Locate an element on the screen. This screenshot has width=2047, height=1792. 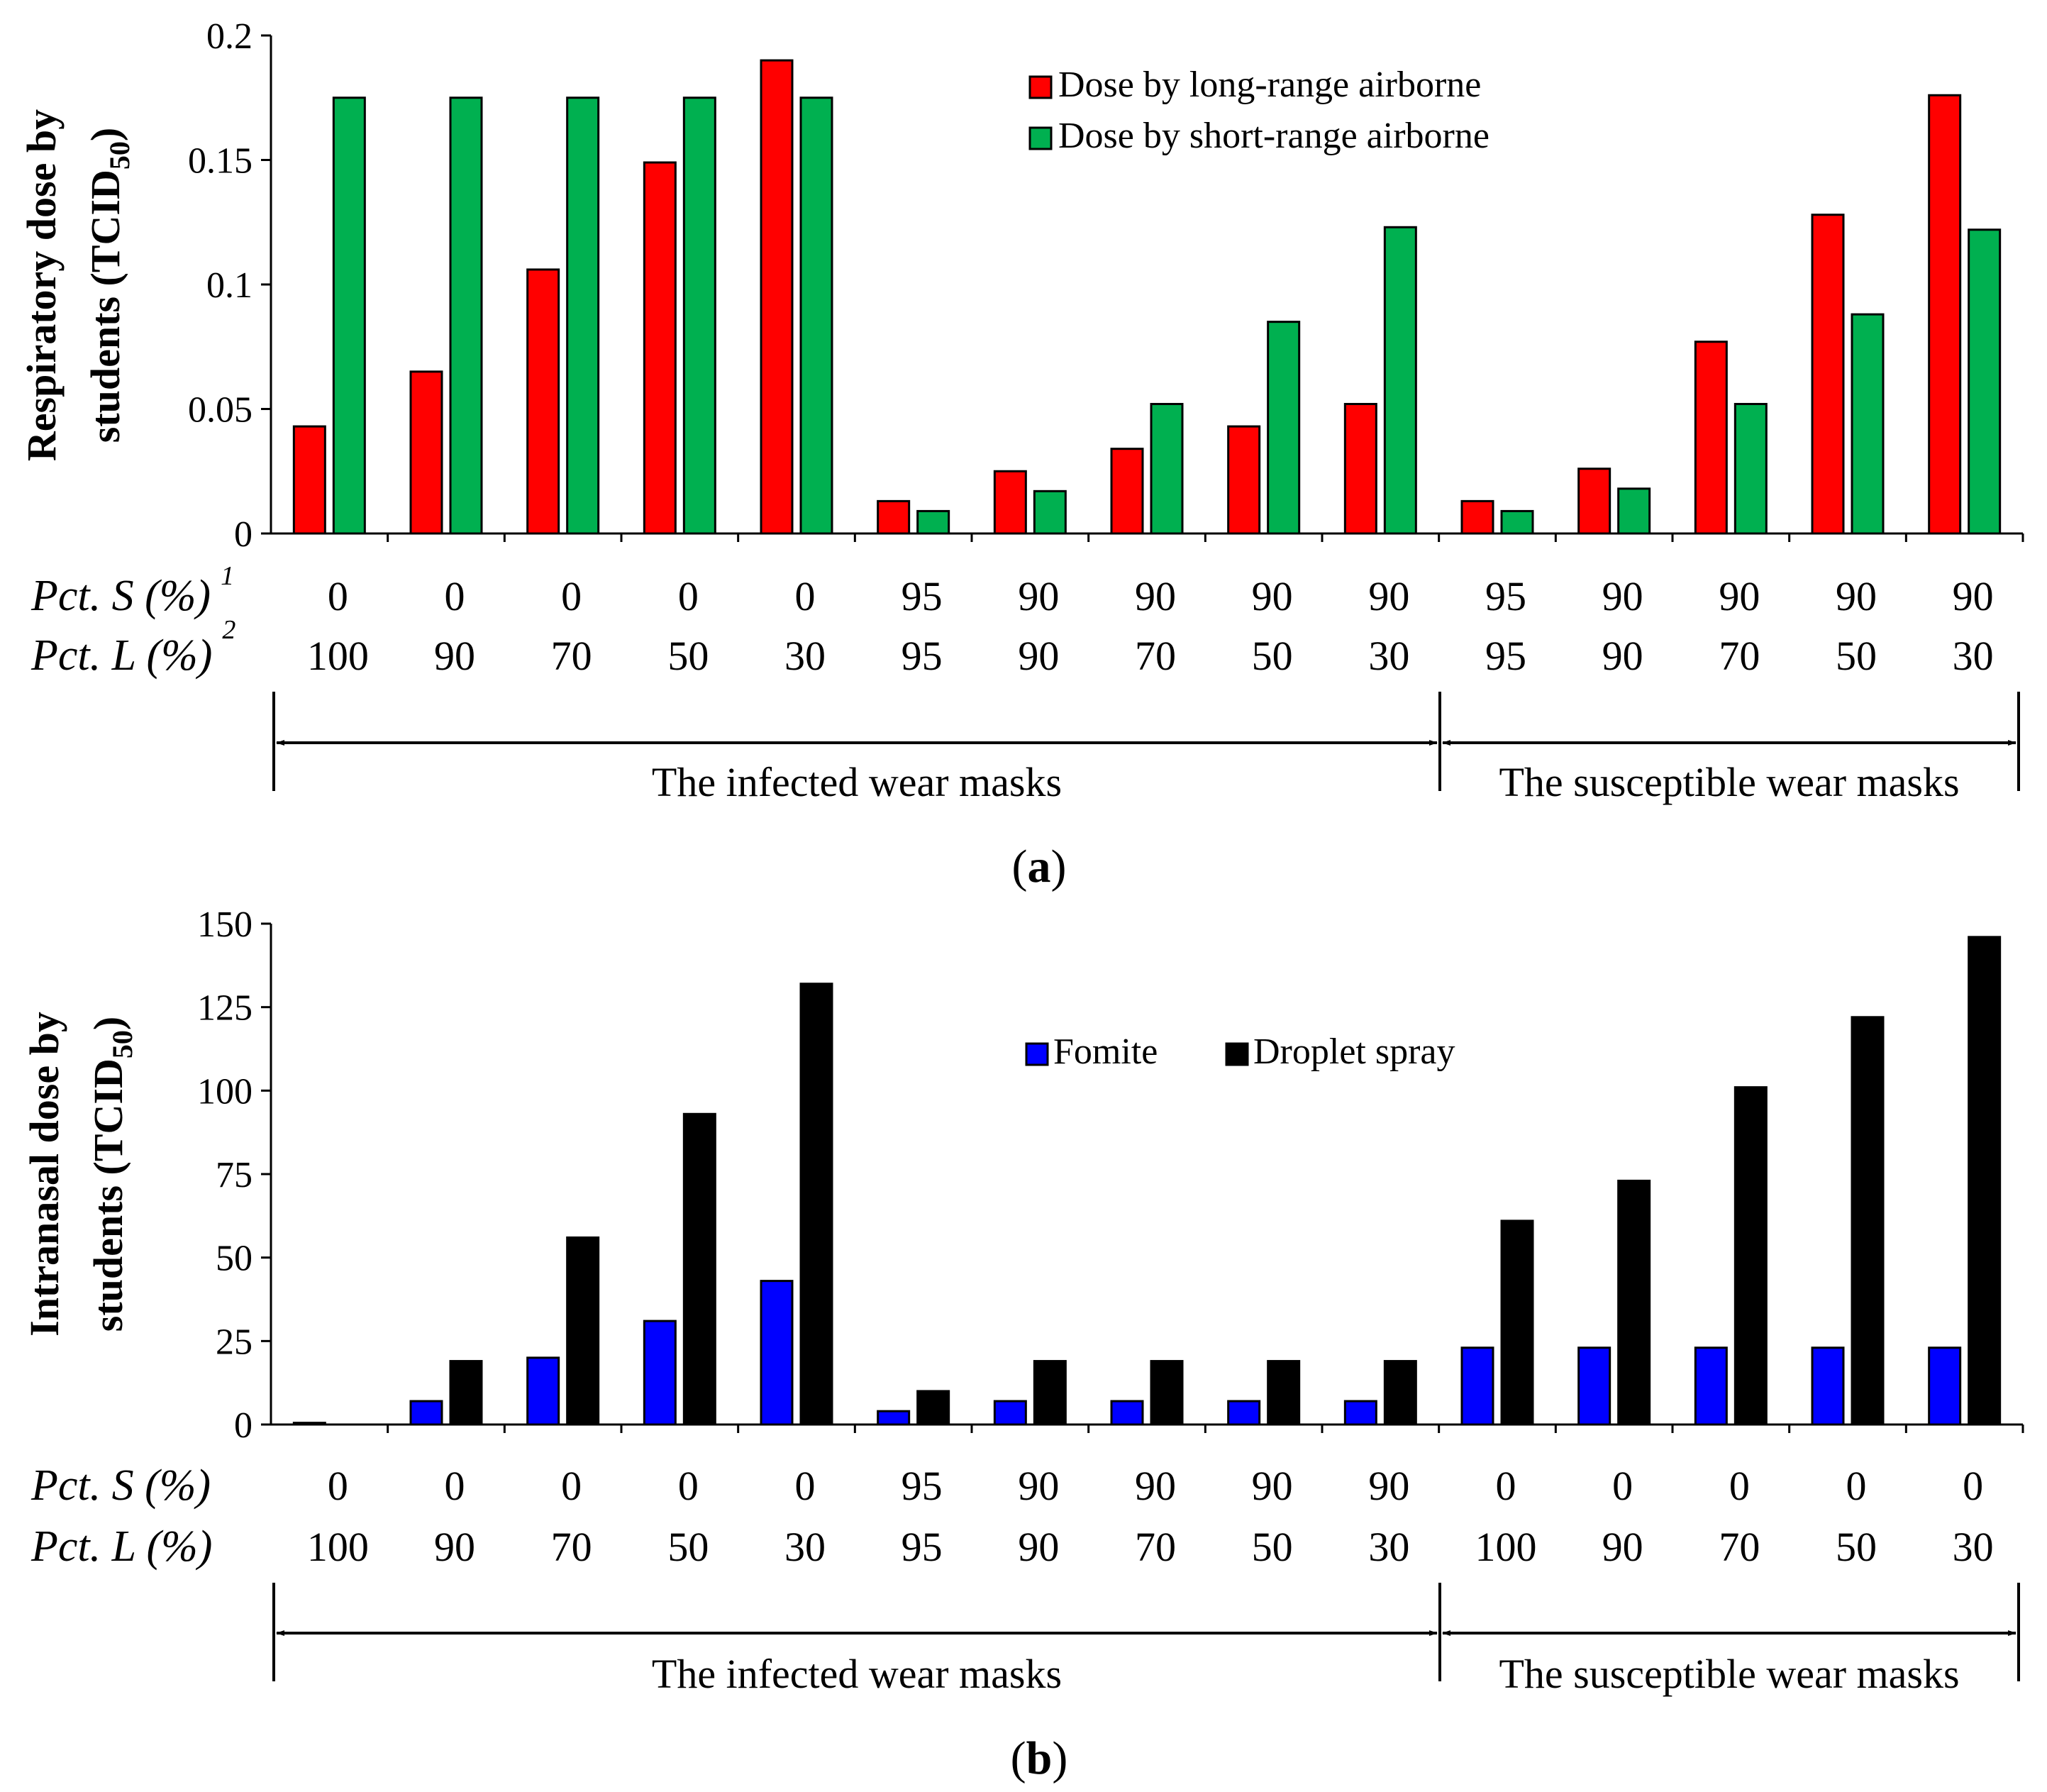
y-tick-label: 150 is located at coordinates (225, 925).